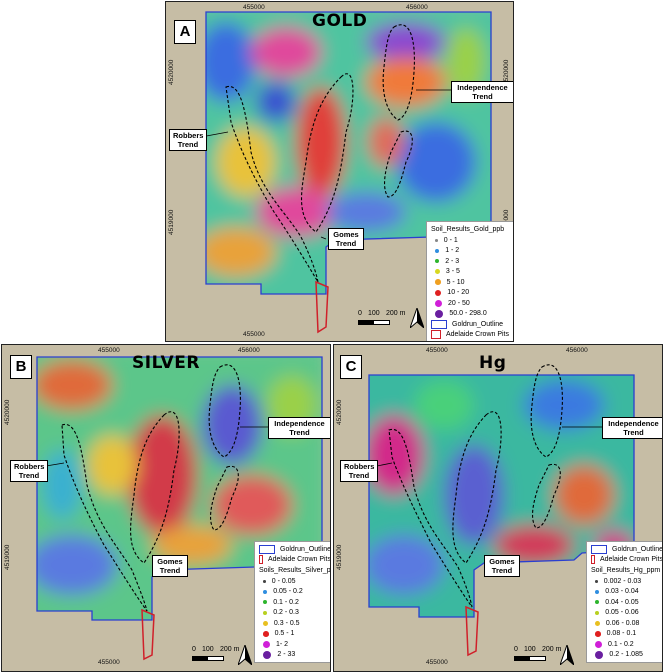  I want to click on panel-letter: B, so click(21, 367).